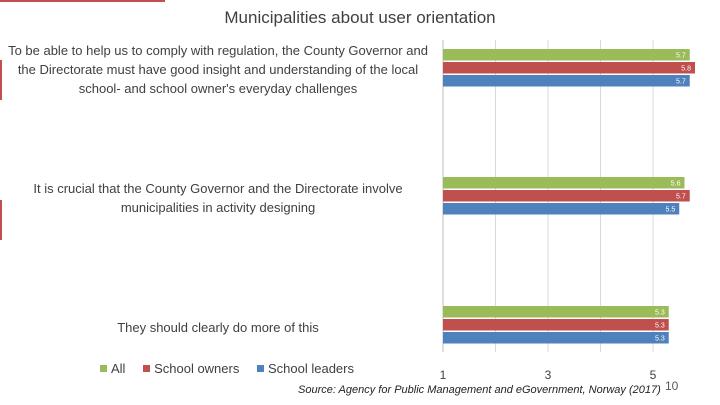  What do you see at coordinates (672, 386) in the screenshot?
I see `page-number: 10` at bounding box center [672, 386].